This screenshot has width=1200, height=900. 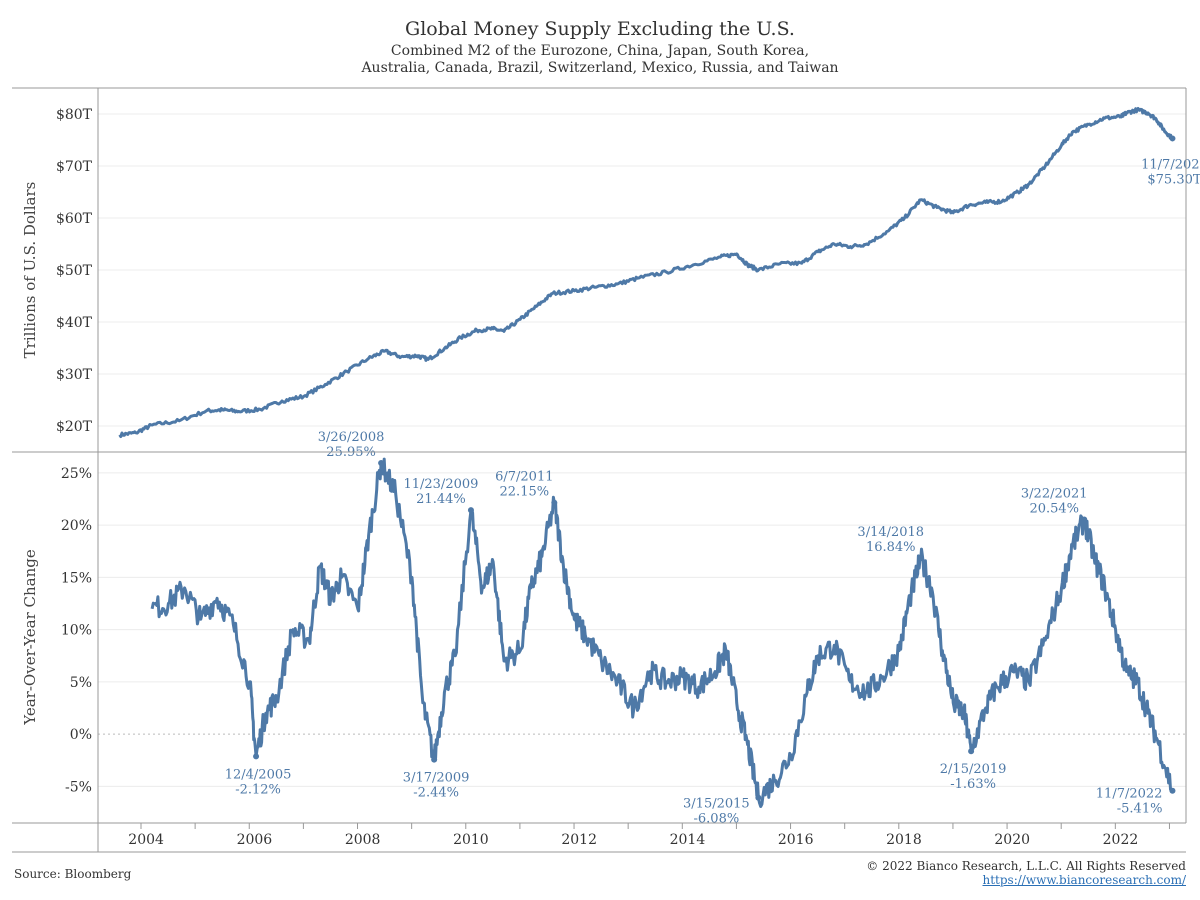 What do you see at coordinates (30, 270) in the screenshot?
I see `y-axis-label: Trillions of U.S. Dollars` at bounding box center [30, 270].